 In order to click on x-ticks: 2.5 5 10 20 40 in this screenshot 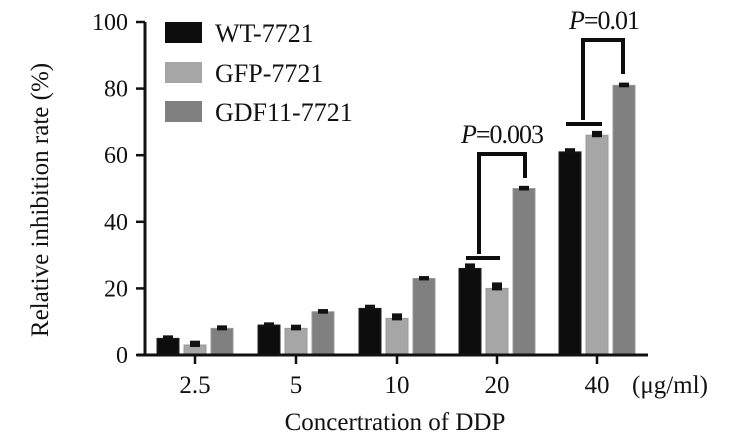, I will do `click(394, 377)`.